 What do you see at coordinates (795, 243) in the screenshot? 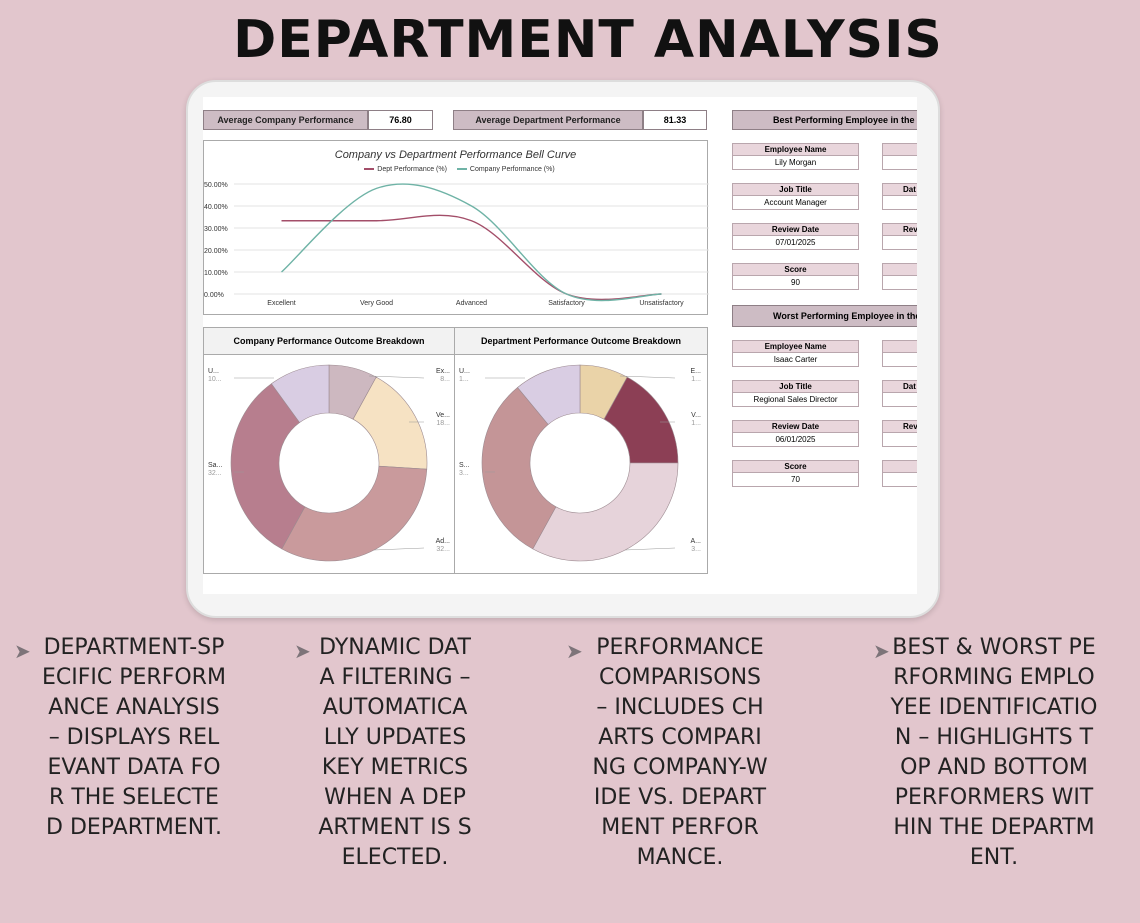
I see `best-date-value: 07/01/2025` at bounding box center [795, 243].